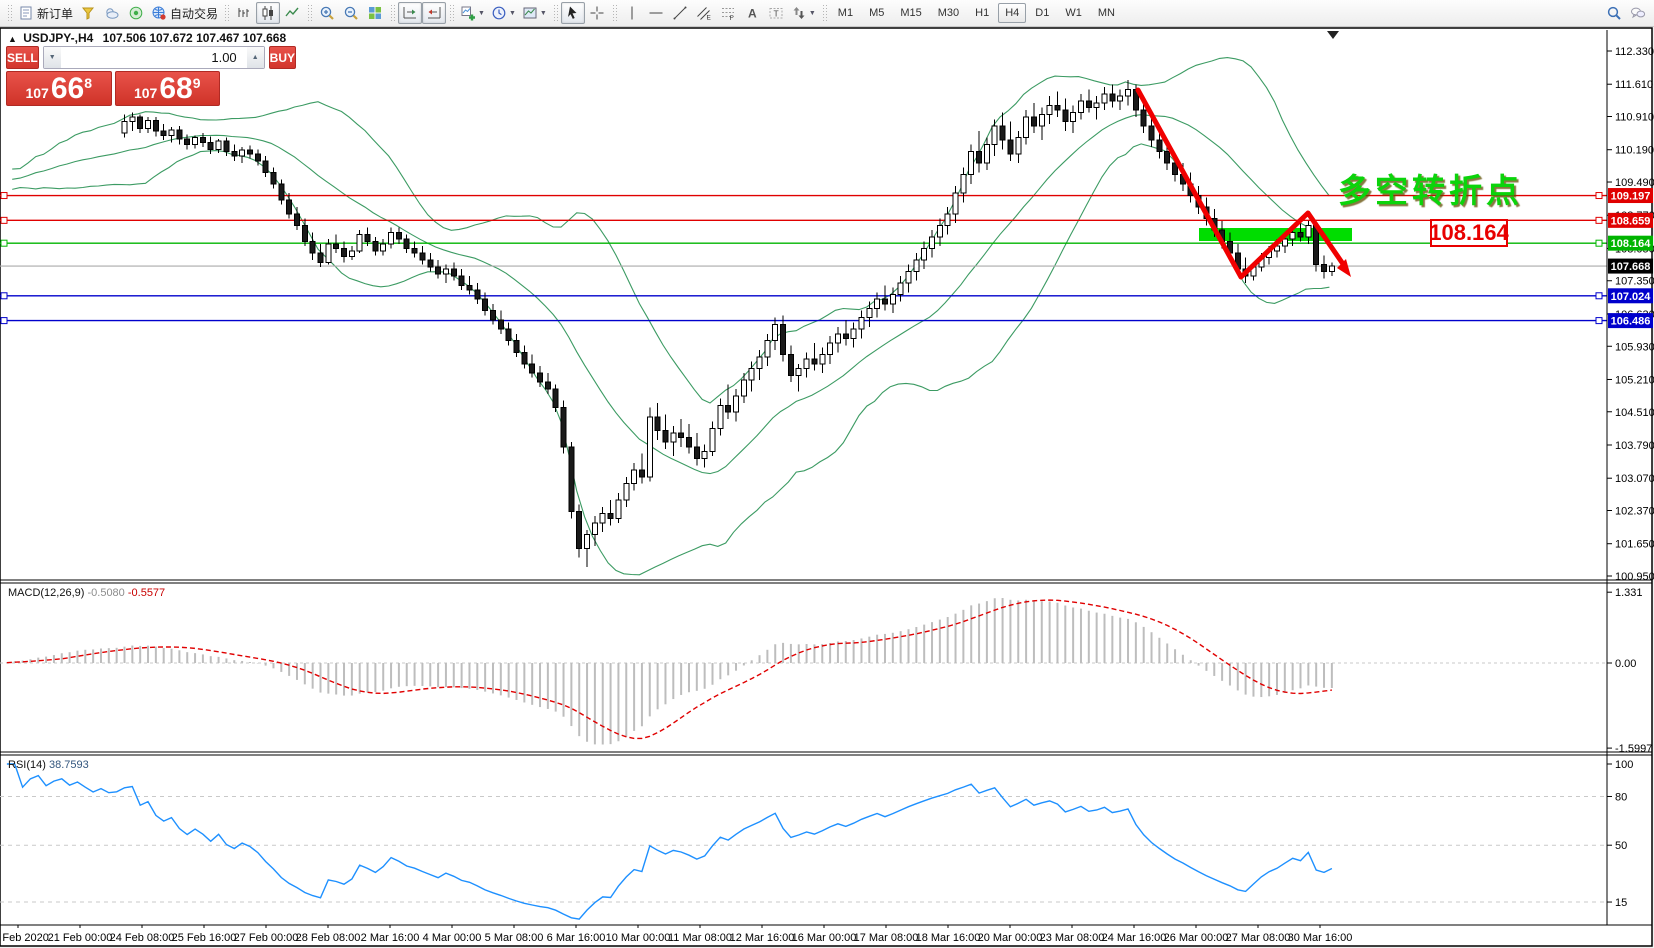 The width and height of the screenshot is (1654, 948). Describe the element at coordinates (375, 13) in the screenshot. I see `tile-windows-button` at that location.